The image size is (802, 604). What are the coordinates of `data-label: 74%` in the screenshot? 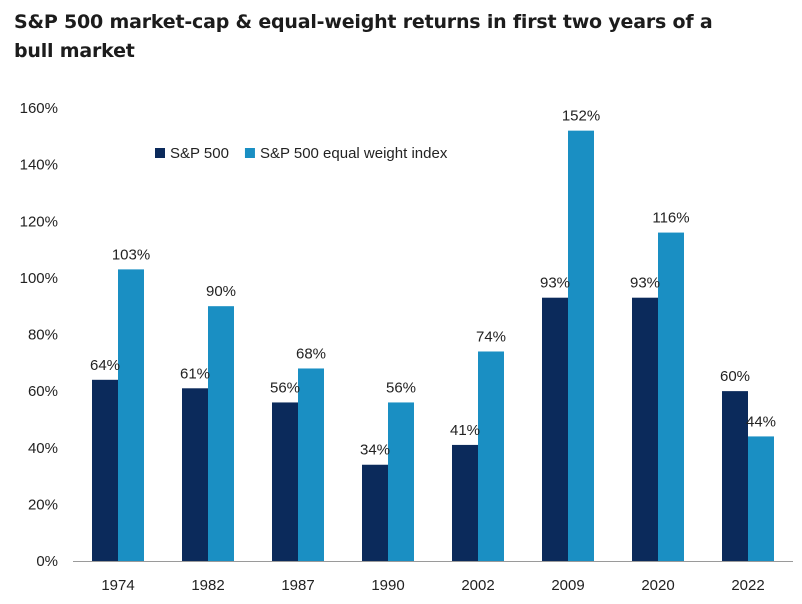 It's located at (491, 336).